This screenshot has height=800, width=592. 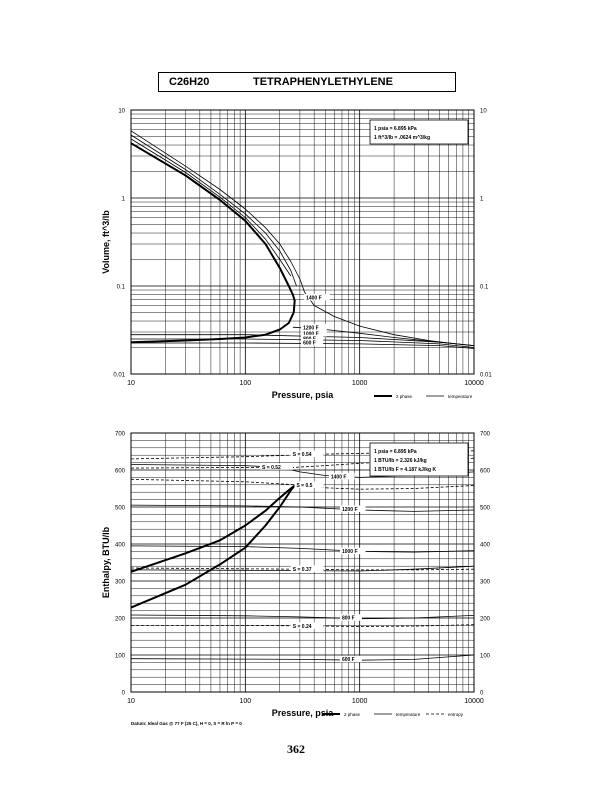 What do you see at coordinates (482, 694) in the screenshot?
I see `y-tick-label-right: 0` at bounding box center [482, 694].